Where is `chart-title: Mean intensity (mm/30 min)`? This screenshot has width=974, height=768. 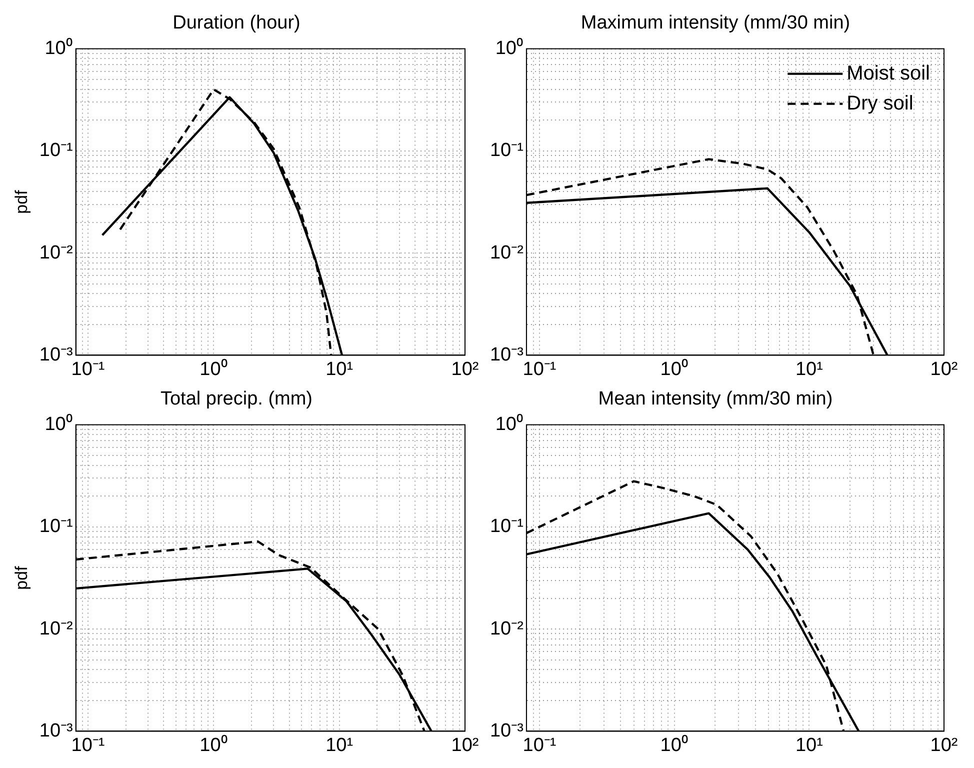
chart-title: Mean intensity (mm/30 min) is located at coordinates (715, 399).